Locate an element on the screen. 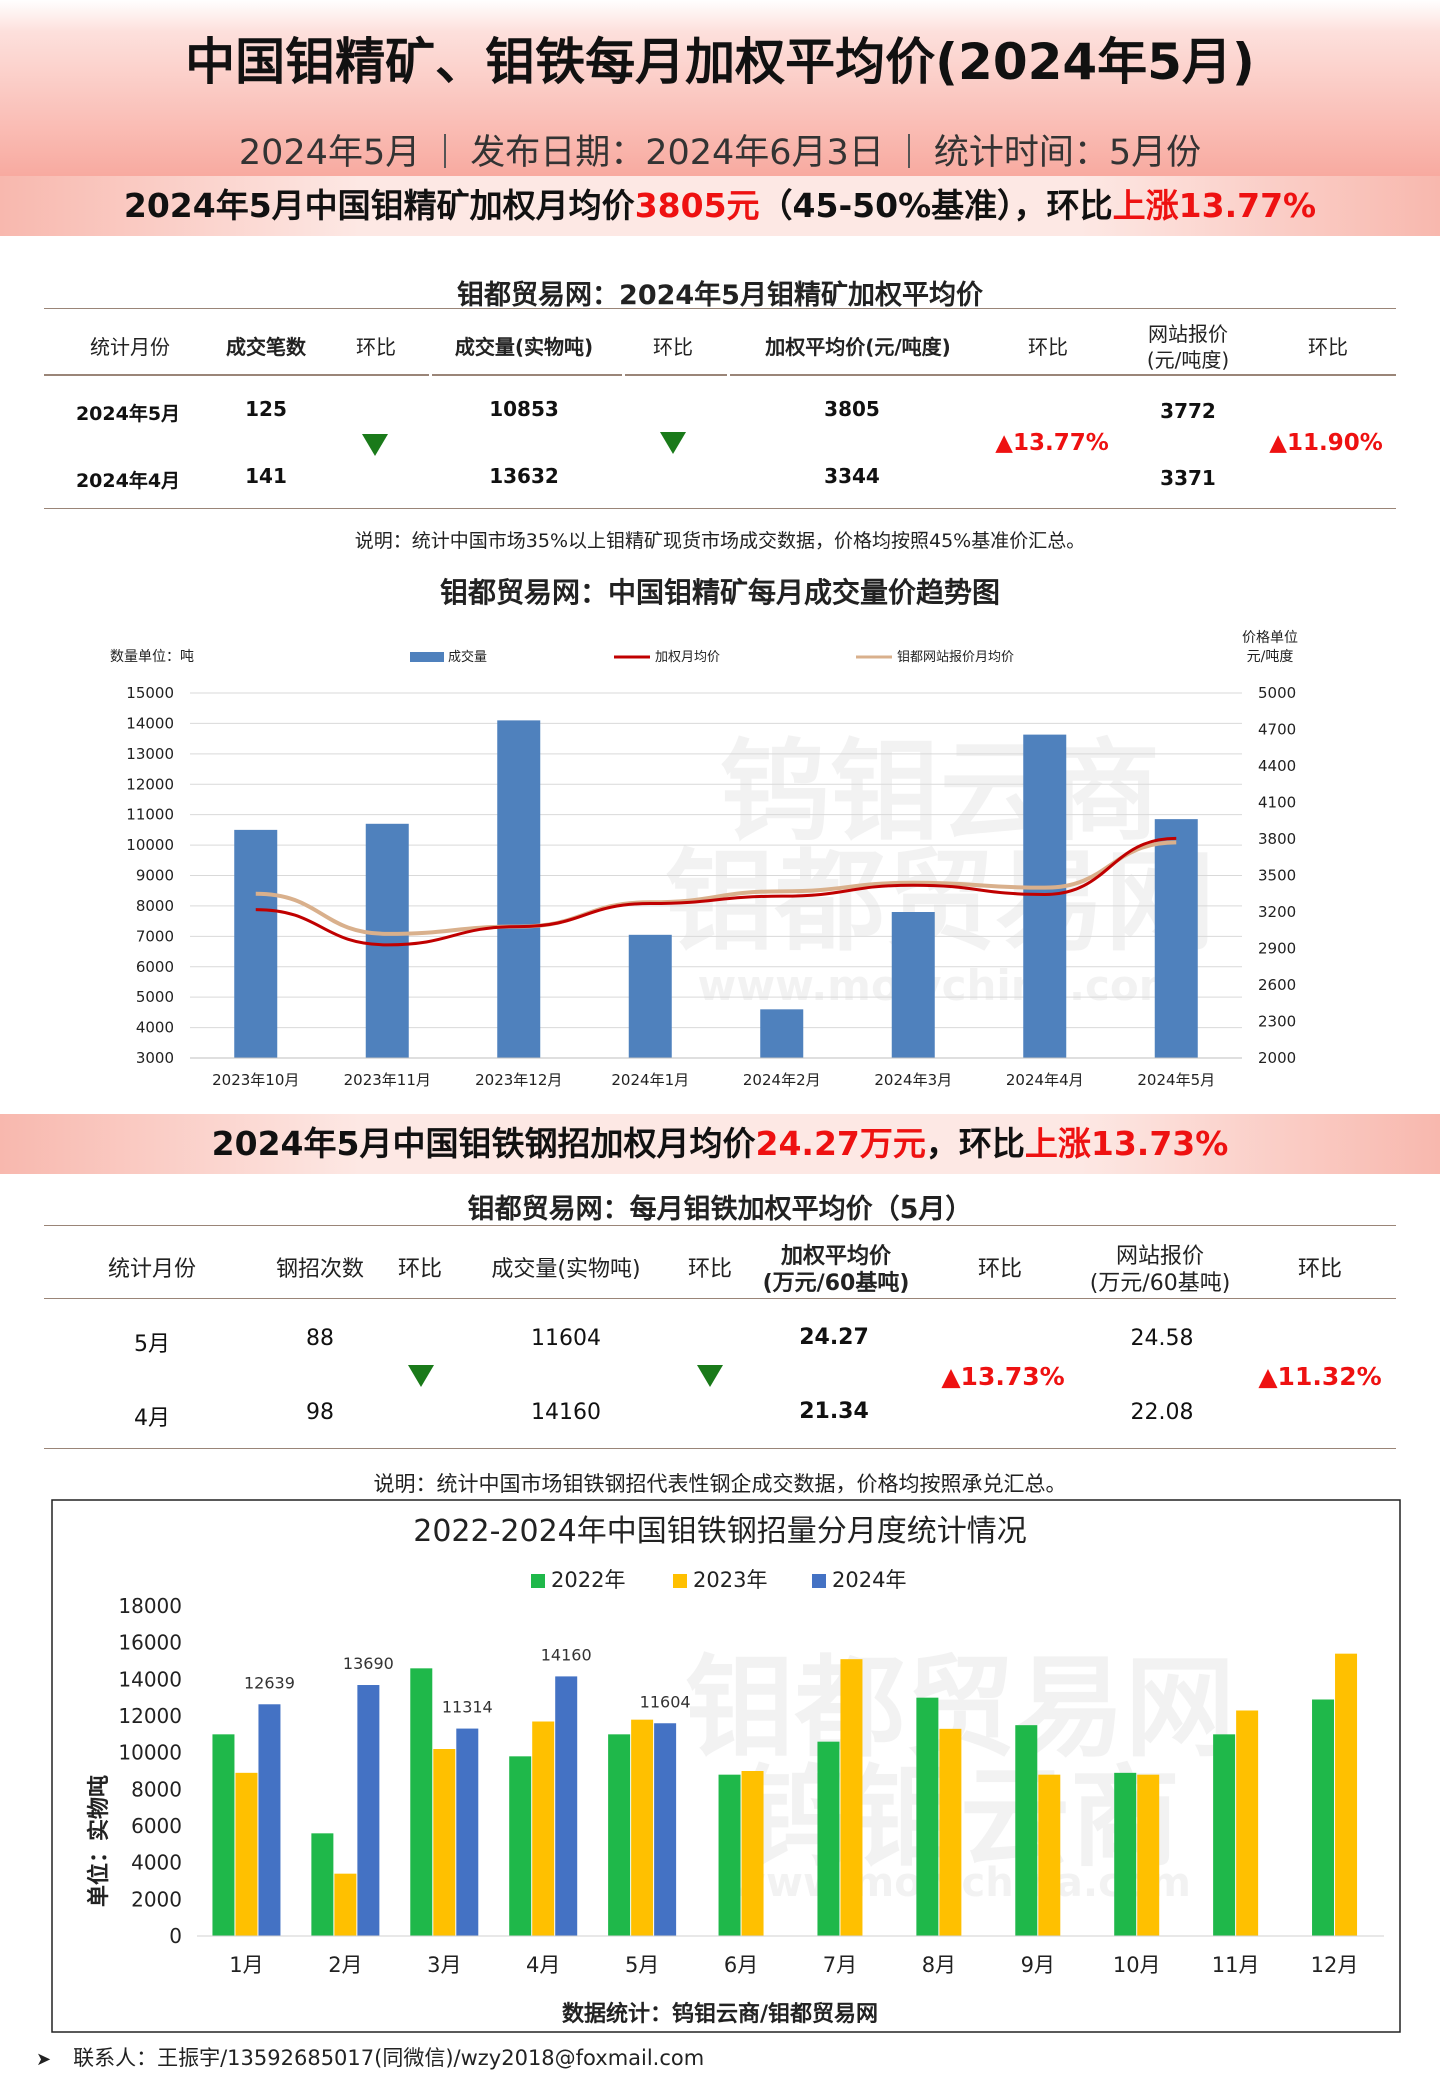  legend-swatch-2024 is located at coordinates (819, 1581).